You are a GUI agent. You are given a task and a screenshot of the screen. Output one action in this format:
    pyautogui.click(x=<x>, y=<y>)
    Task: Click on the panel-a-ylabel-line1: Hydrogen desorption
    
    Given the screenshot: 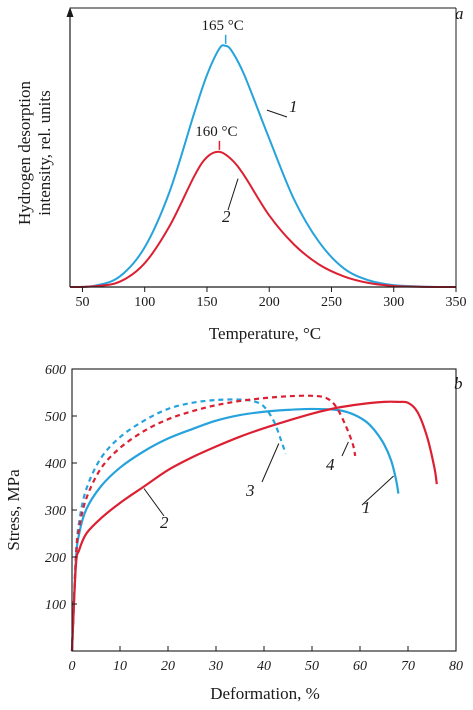 What is the action you would take?
    pyautogui.click(x=24, y=153)
    